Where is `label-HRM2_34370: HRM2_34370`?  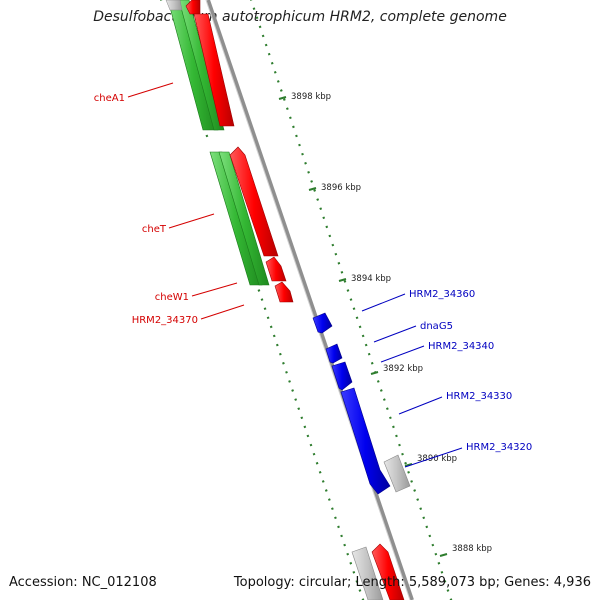
label-HRM2_34370: HRM2_34370 is located at coordinates (165, 320).